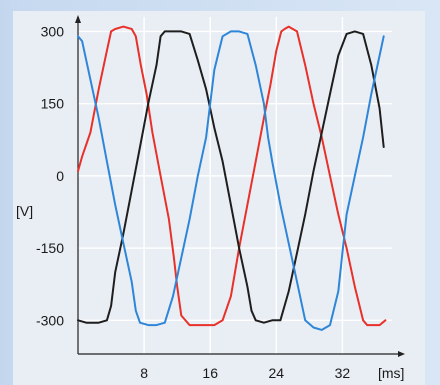  Describe the element at coordinates (401, 354) in the screenshot. I see `x-axis-arrow` at that location.